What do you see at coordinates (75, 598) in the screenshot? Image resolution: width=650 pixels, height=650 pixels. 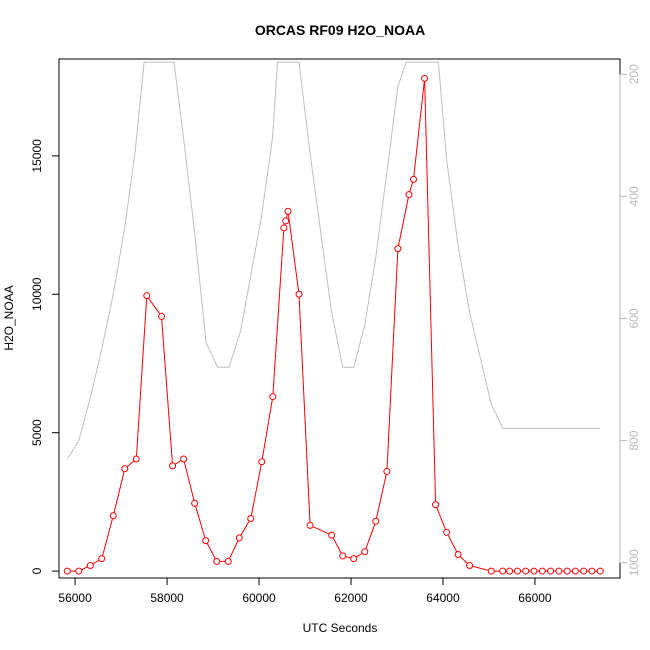 I see `x-tick-label: 56000` at bounding box center [75, 598].